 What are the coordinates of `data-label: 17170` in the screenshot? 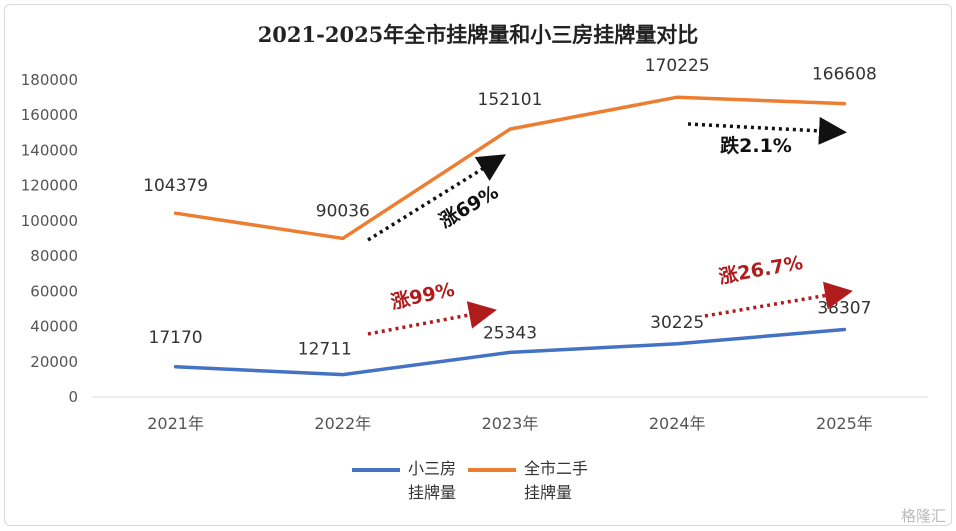 It's located at (176, 338).